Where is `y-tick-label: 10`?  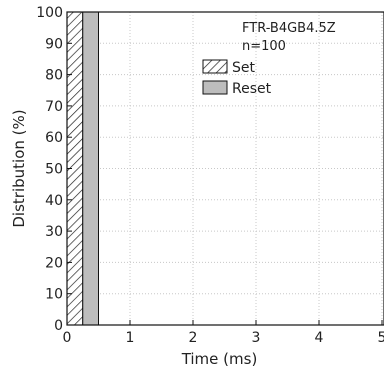 y-tick-label: 10 is located at coordinates (54, 295).